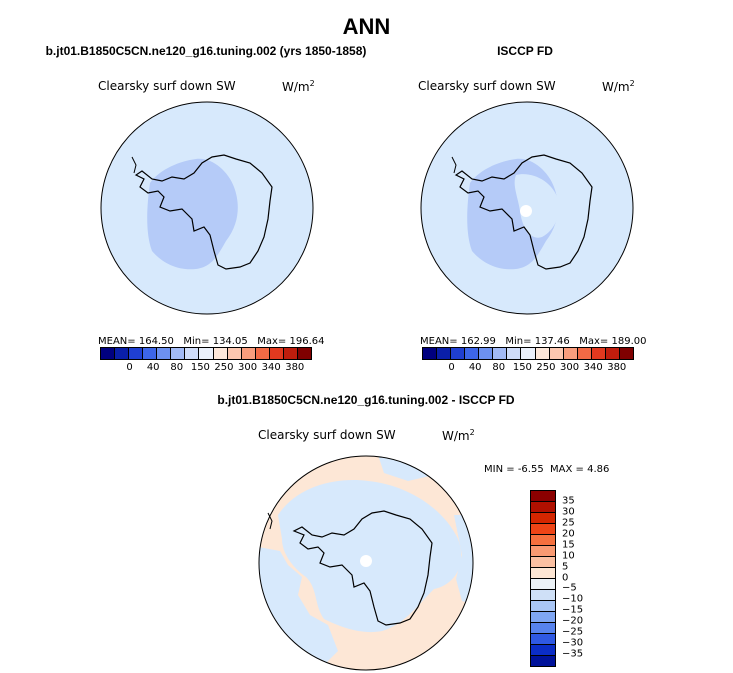 This screenshot has width=733, height=673. Describe the element at coordinates (307, 341) in the screenshot. I see `model-max-value: 196.64` at that location.